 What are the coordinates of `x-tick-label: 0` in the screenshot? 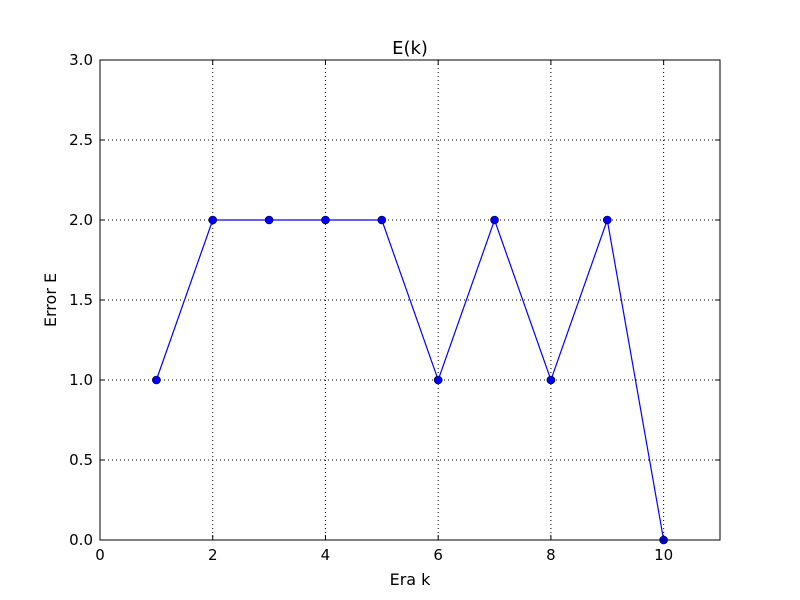 It's located at (100, 555).